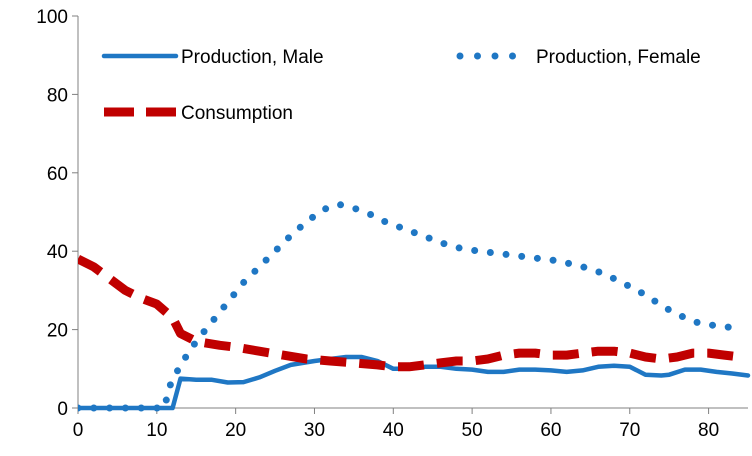  Describe the element at coordinates (57, 174) in the screenshot. I see `y-tick-label: 60` at that location.